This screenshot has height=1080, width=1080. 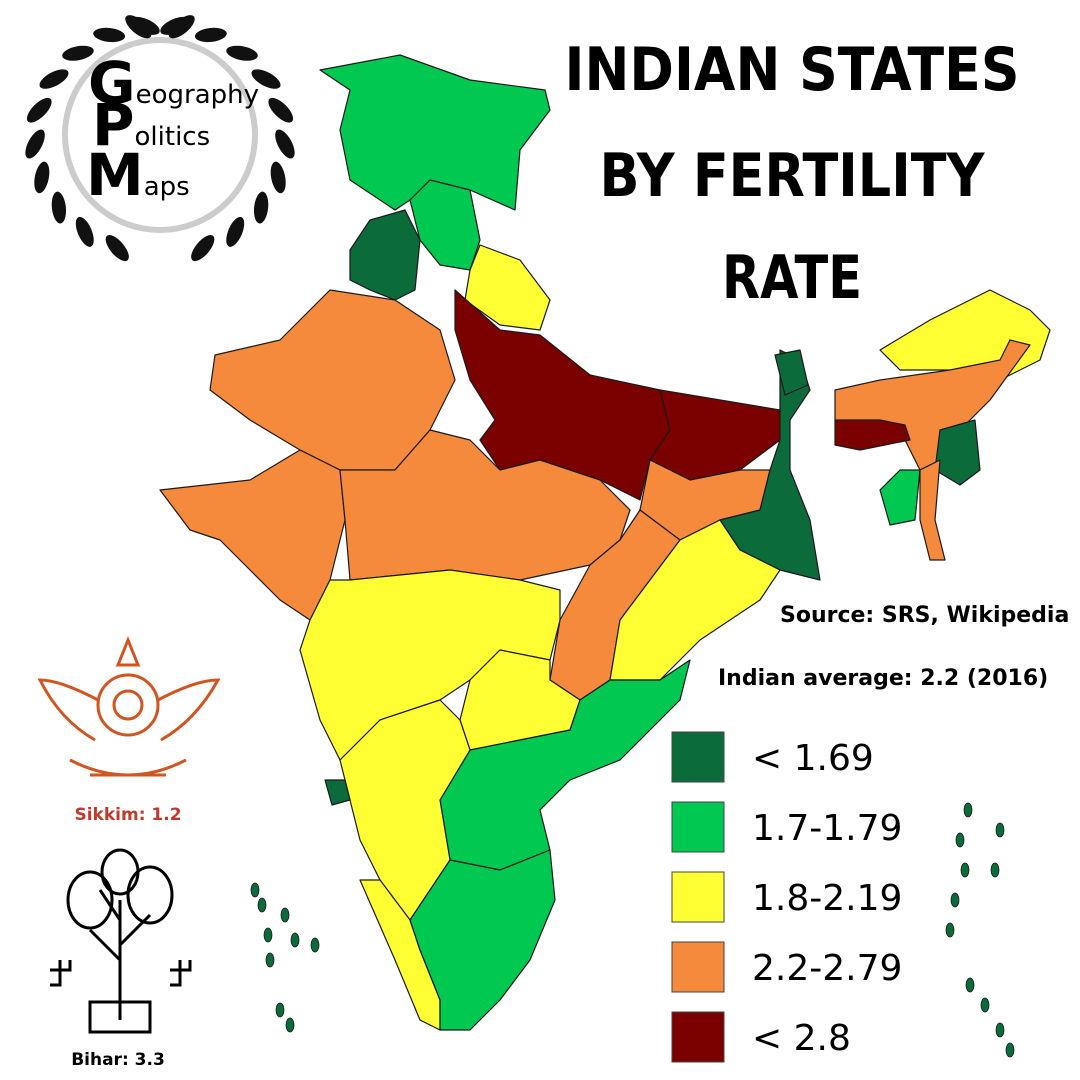 I want to click on sikkim-emblem, so click(x=129, y=706).